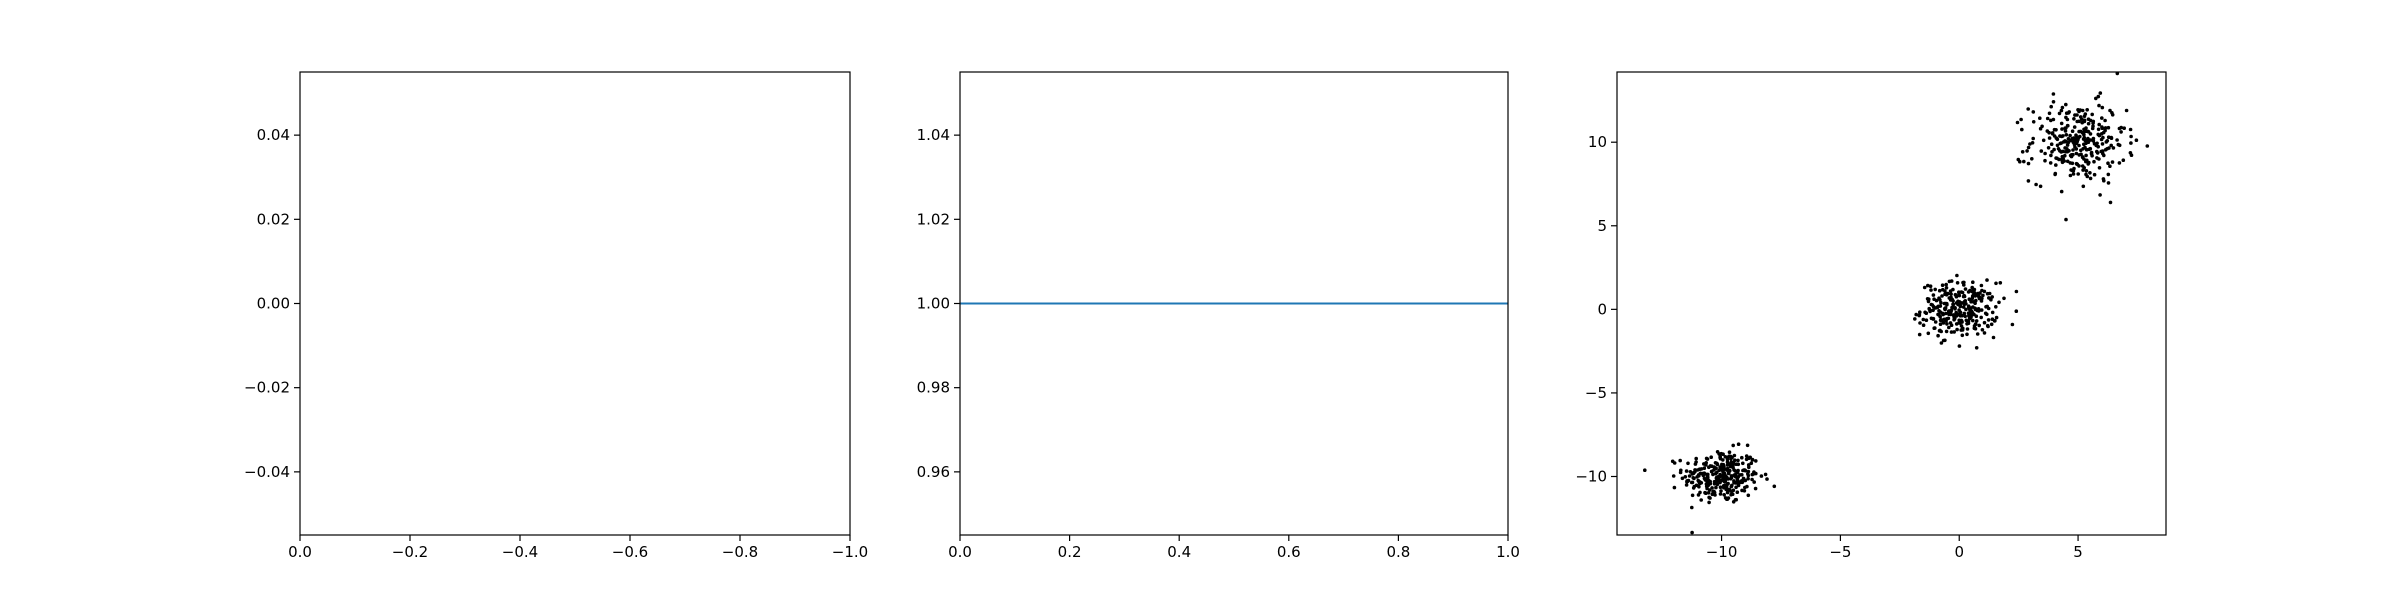 The image size is (2400, 600). What do you see at coordinates (850, 552) in the screenshot?
I see `x-tick-label: −1.0` at bounding box center [850, 552].